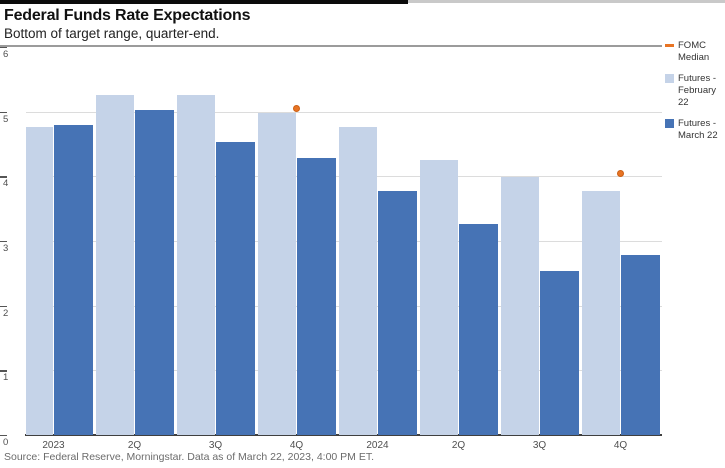 The width and height of the screenshot is (725, 468). What do you see at coordinates (127, 15) in the screenshot?
I see `page-title: Federal Funds Rate Expectations` at bounding box center [127, 15].